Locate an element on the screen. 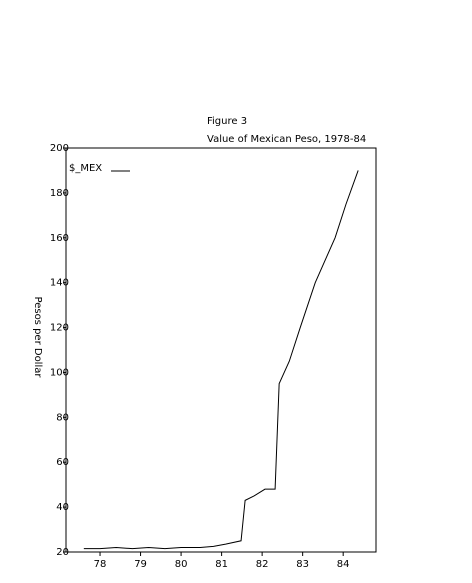 This screenshot has width=472, height=583. y-tick-label: 20 is located at coordinates (62, 552).